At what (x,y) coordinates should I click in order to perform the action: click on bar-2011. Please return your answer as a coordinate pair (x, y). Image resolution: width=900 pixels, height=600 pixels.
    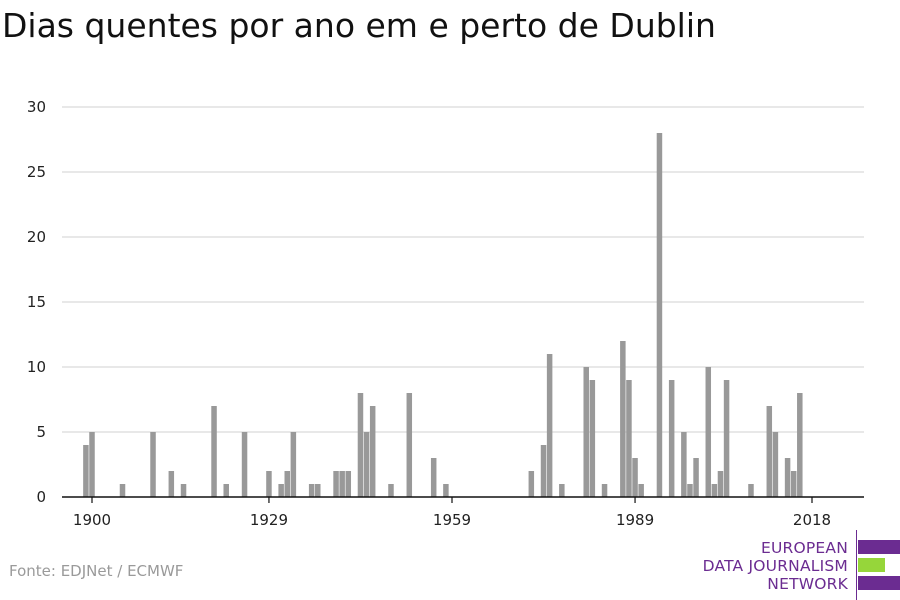
    Looking at the image, I should click on (769, 451).